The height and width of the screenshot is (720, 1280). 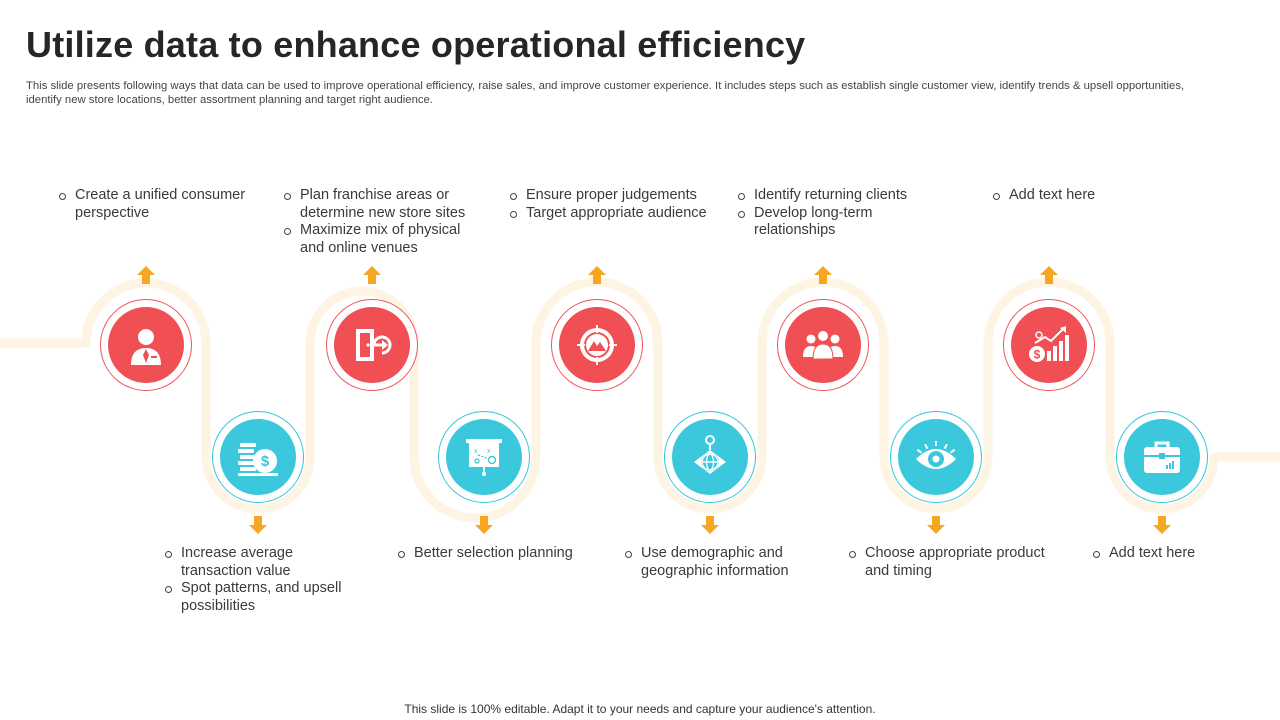 I want to click on step-10-node, so click(x=1162, y=457).